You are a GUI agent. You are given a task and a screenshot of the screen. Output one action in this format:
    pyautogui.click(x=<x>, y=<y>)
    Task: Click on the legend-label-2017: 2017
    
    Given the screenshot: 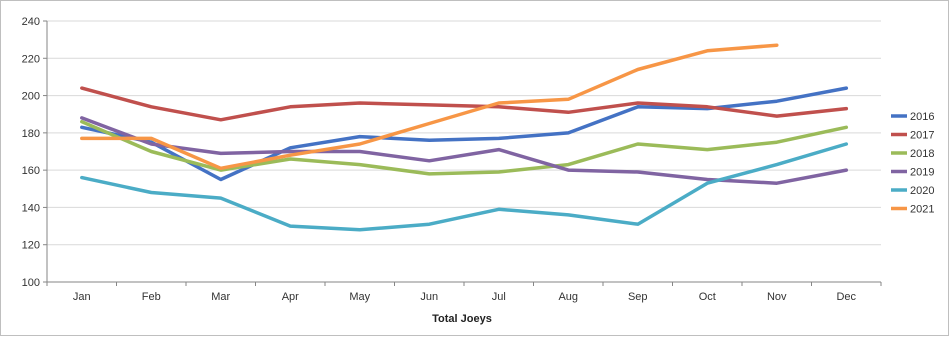 What is the action you would take?
    pyautogui.click(x=922, y=136)
    